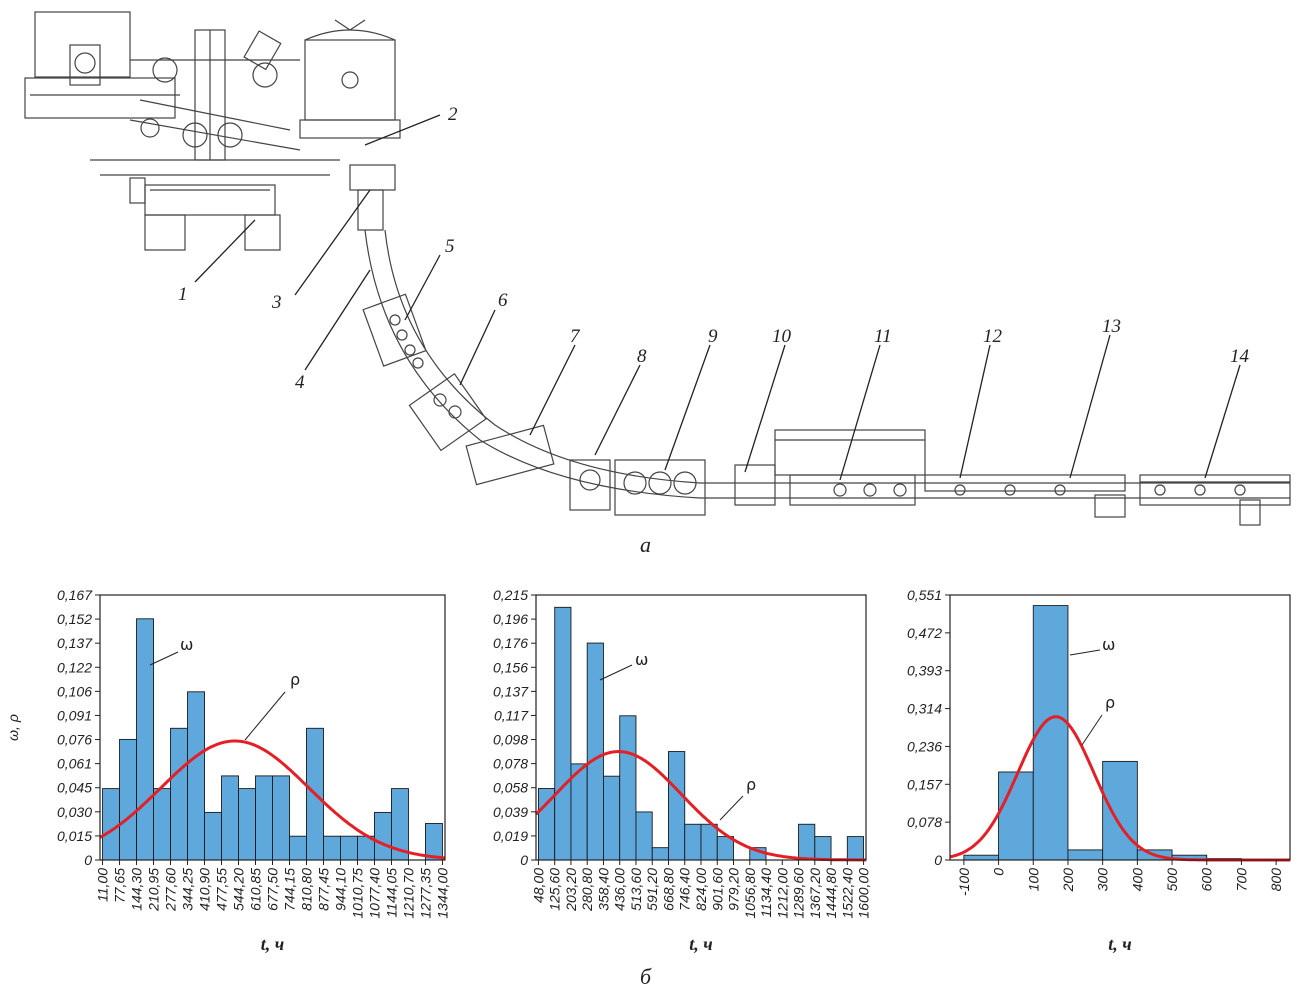 This screenshot has width=1300, height=997. What do you see at coordinates (103, 885) in the screenshot?
I see `x-tick-label: 11,00` at bounding box center [103, 885].